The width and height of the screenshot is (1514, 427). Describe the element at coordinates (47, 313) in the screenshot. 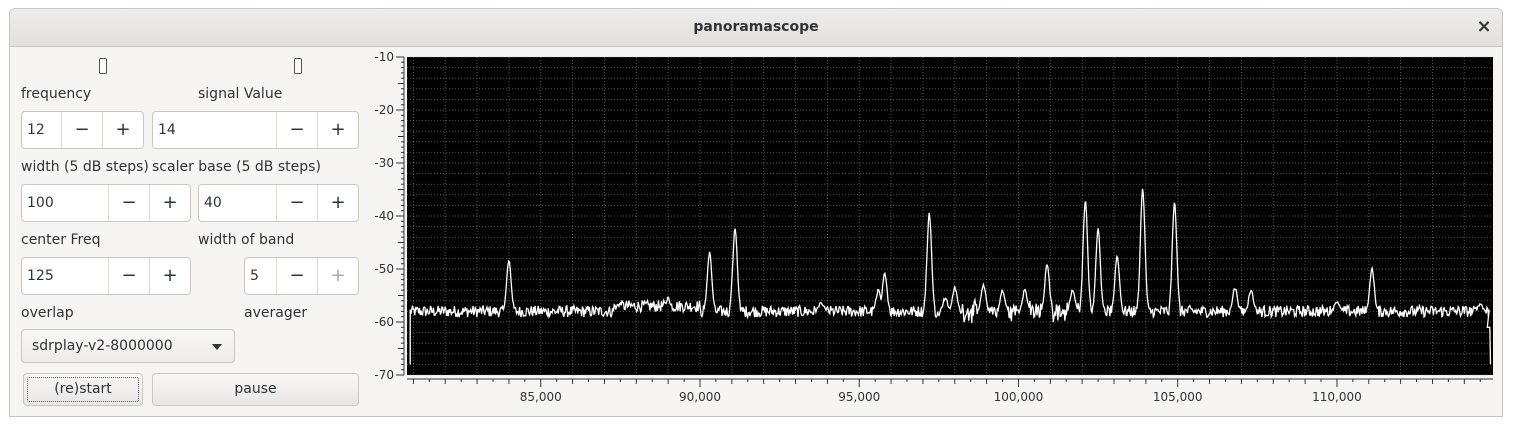

I see `overlap-label: overlap` at that location.